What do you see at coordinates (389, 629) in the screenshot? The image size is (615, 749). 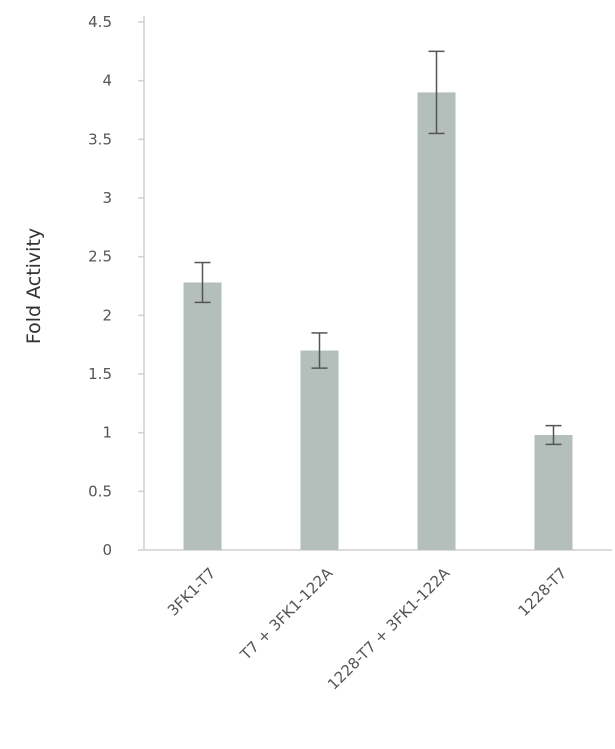 I see `x-tick-label: 1228-T7 + 3FK1-122A` at bounding box center [389, 629].